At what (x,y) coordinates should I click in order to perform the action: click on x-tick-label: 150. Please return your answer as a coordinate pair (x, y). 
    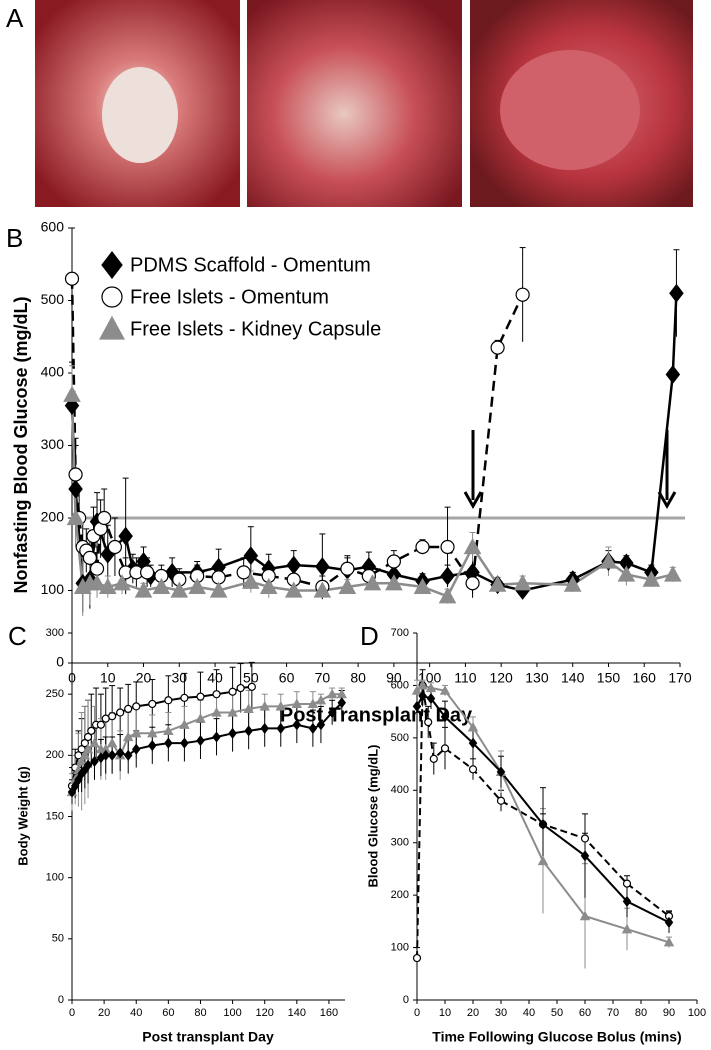
    Looking at the image, I should click on (609, 678).